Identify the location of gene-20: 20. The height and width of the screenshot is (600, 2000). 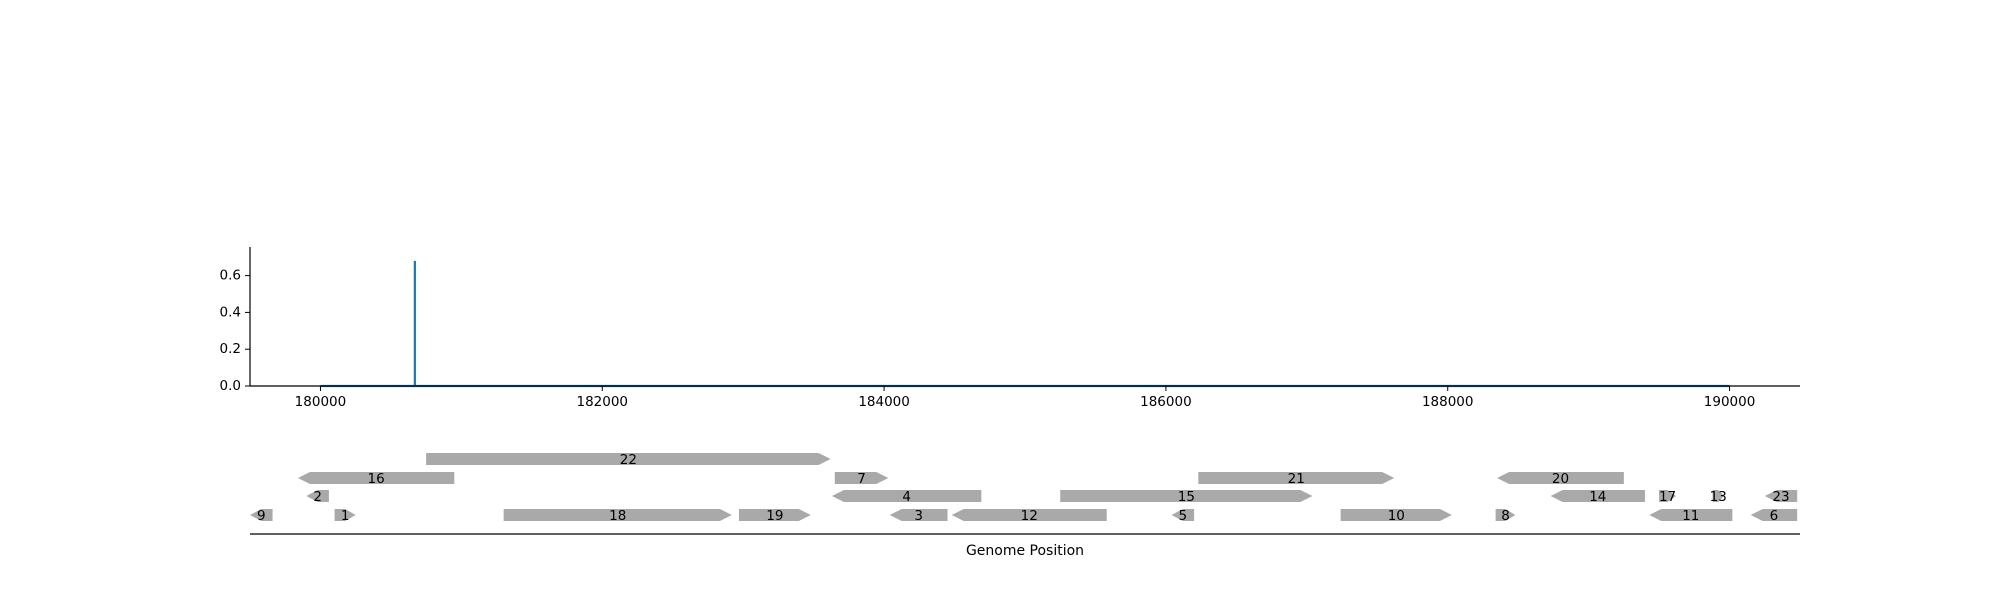
(1560, 479).